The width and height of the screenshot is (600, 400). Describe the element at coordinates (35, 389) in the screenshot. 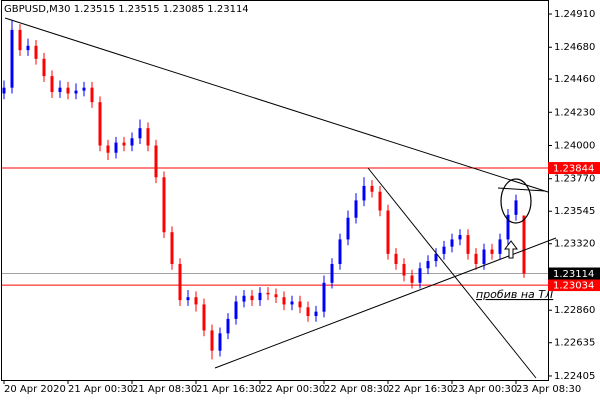

I see `x-tick-label: 20 Apr 2020` at that location.